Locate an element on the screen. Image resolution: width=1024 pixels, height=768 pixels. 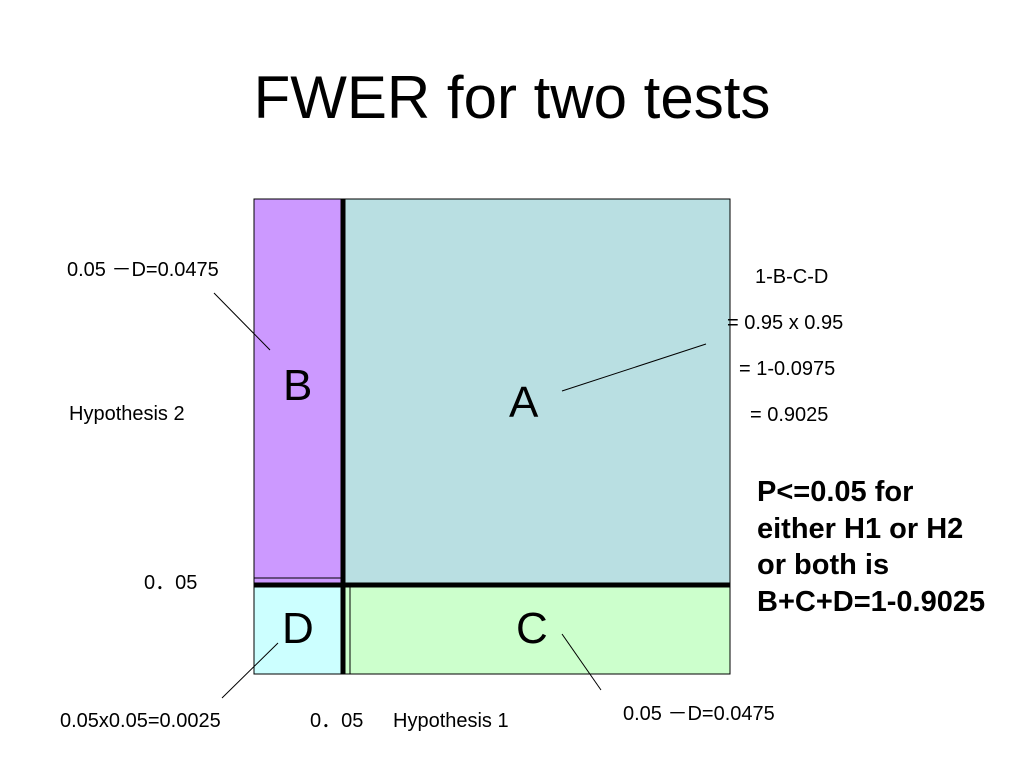
a-leader-line is located at coordinates (634, 367).